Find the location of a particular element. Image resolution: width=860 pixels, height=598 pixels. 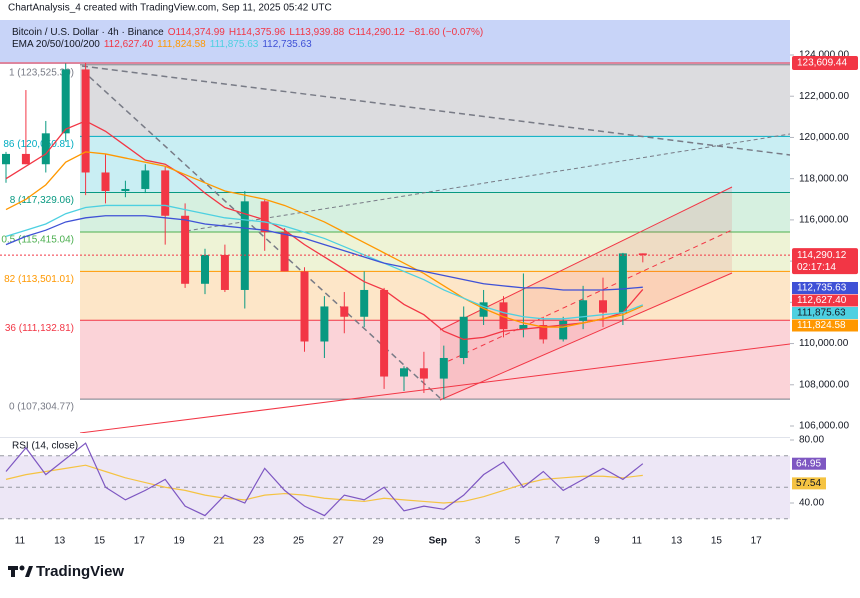

ema-badge-label: 112,735.63 is located at coordinates (822, 288).